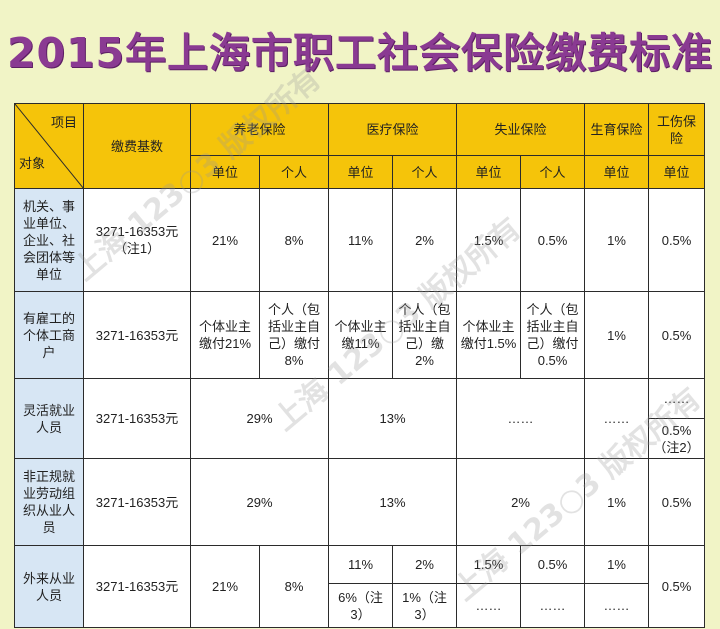  What do you see at coordinates (294, 335) in the screenshot?
I see `pension-person-cell: 个人（包括业主自己）缴付8%` at bounding box center [294, 335].